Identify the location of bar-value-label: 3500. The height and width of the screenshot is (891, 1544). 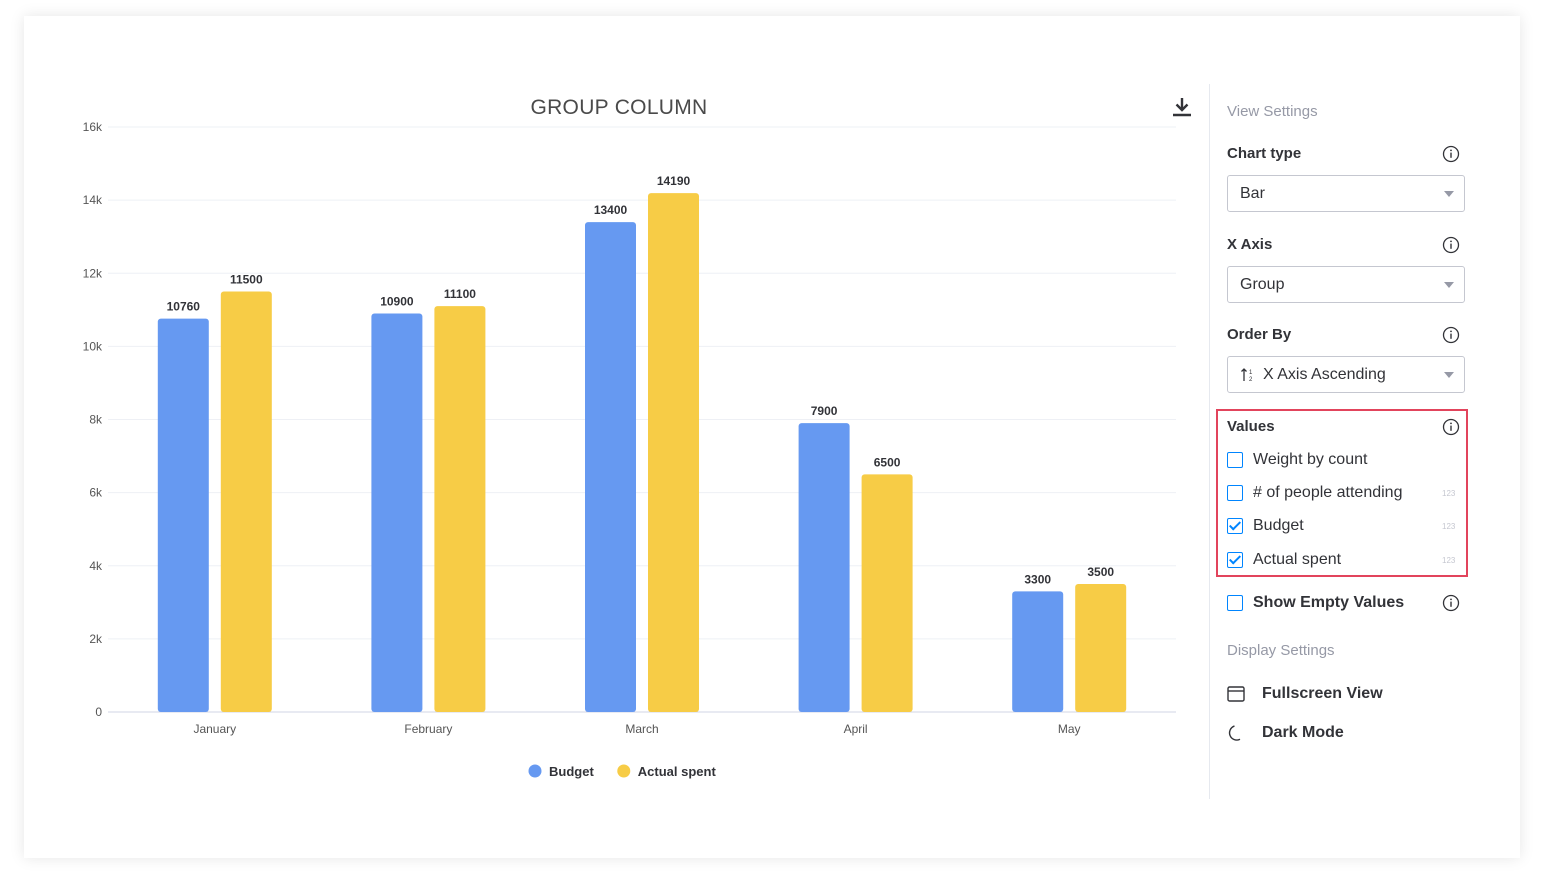
(1100, 572).